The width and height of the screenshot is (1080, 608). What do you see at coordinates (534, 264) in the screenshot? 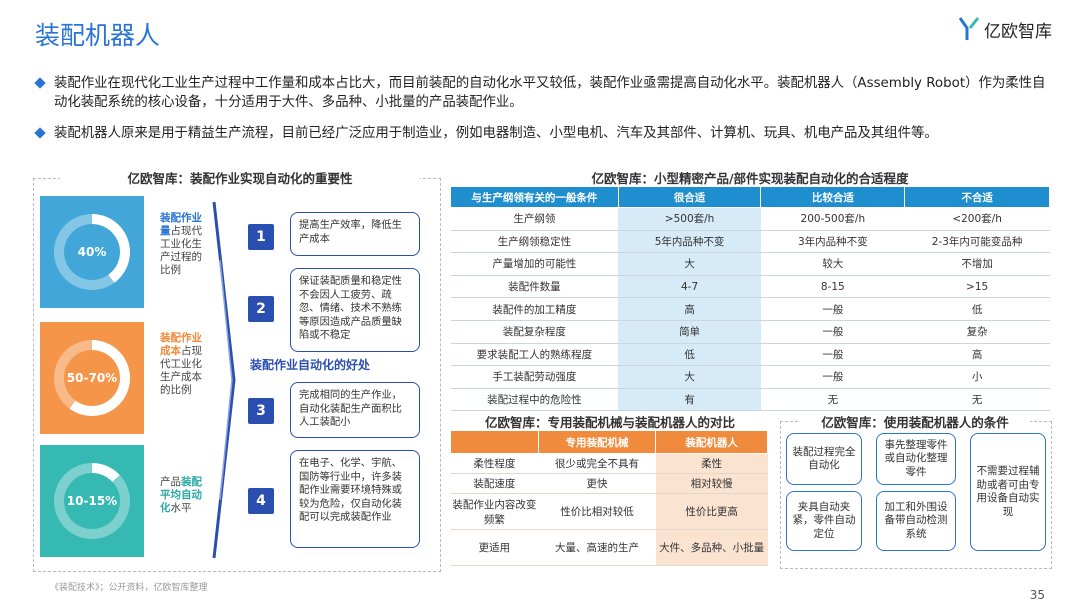
I see `table-cell: 产量增加的可能性` at bounding box center [534, 264].